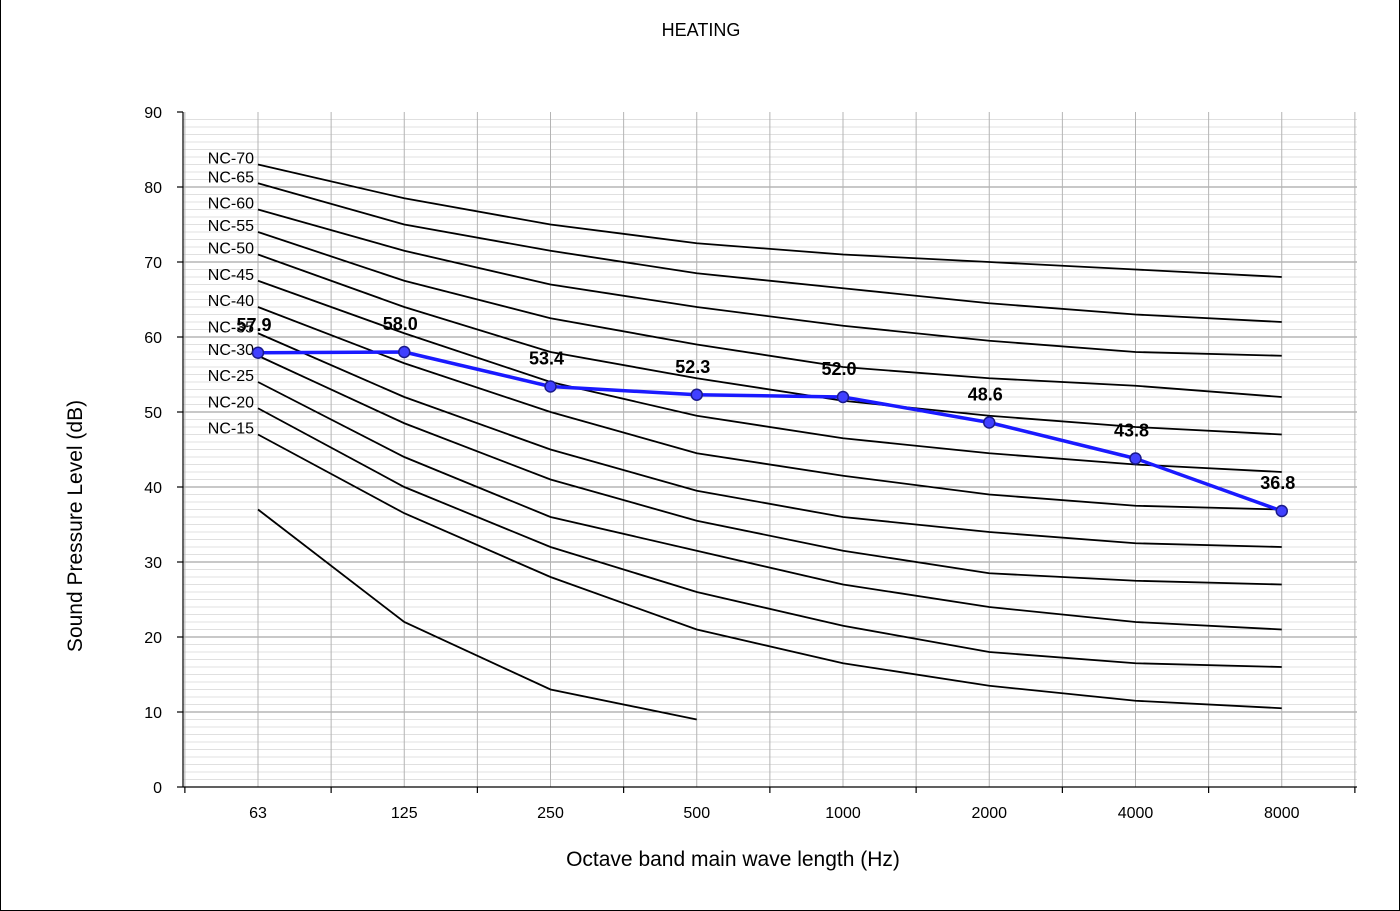 The image size is (1400, 911). Describe the element at coordinates (231, 429) in the screenshot. I see `nc-curve-label: NC-15` at that location.